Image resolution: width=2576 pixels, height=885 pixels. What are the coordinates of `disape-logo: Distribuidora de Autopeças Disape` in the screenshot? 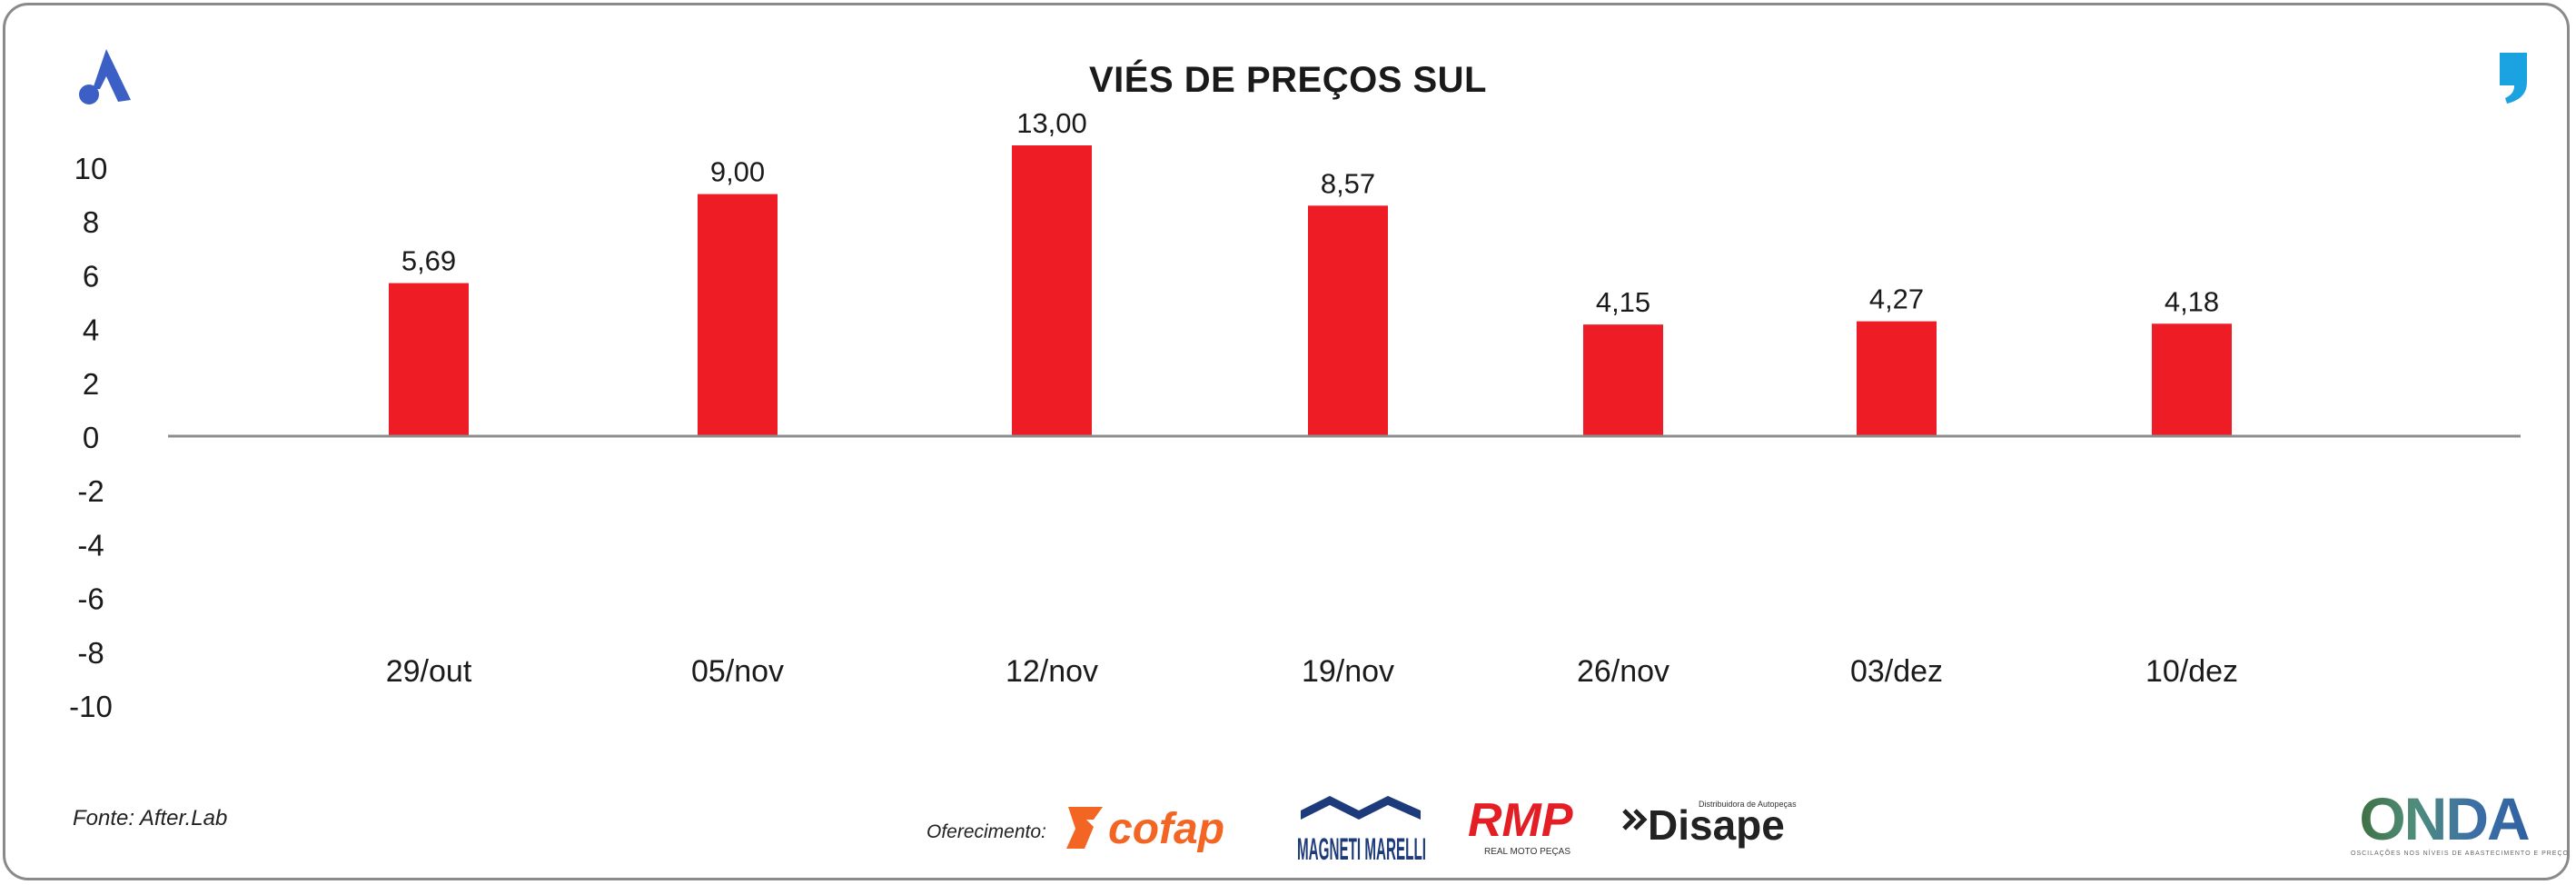 It's located at (1713, 824).